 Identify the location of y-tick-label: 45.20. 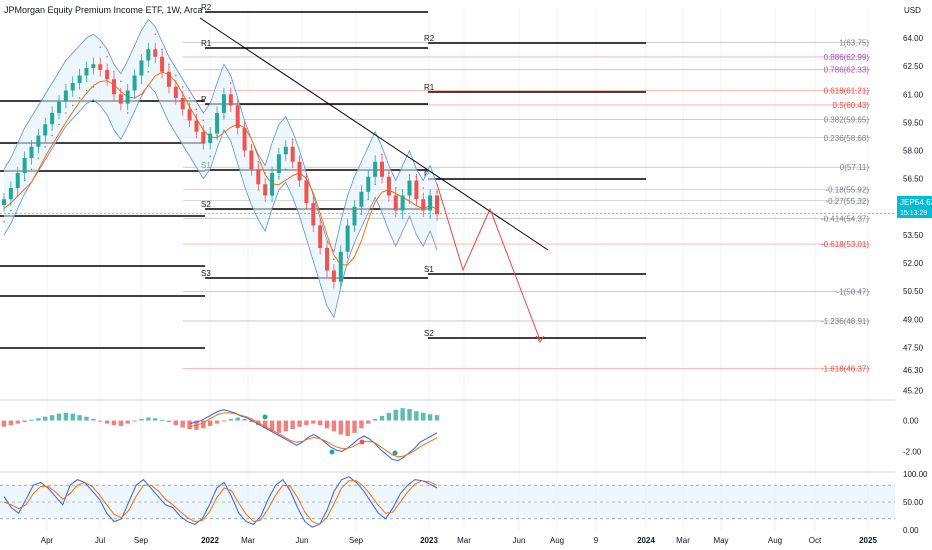
(913, 391).